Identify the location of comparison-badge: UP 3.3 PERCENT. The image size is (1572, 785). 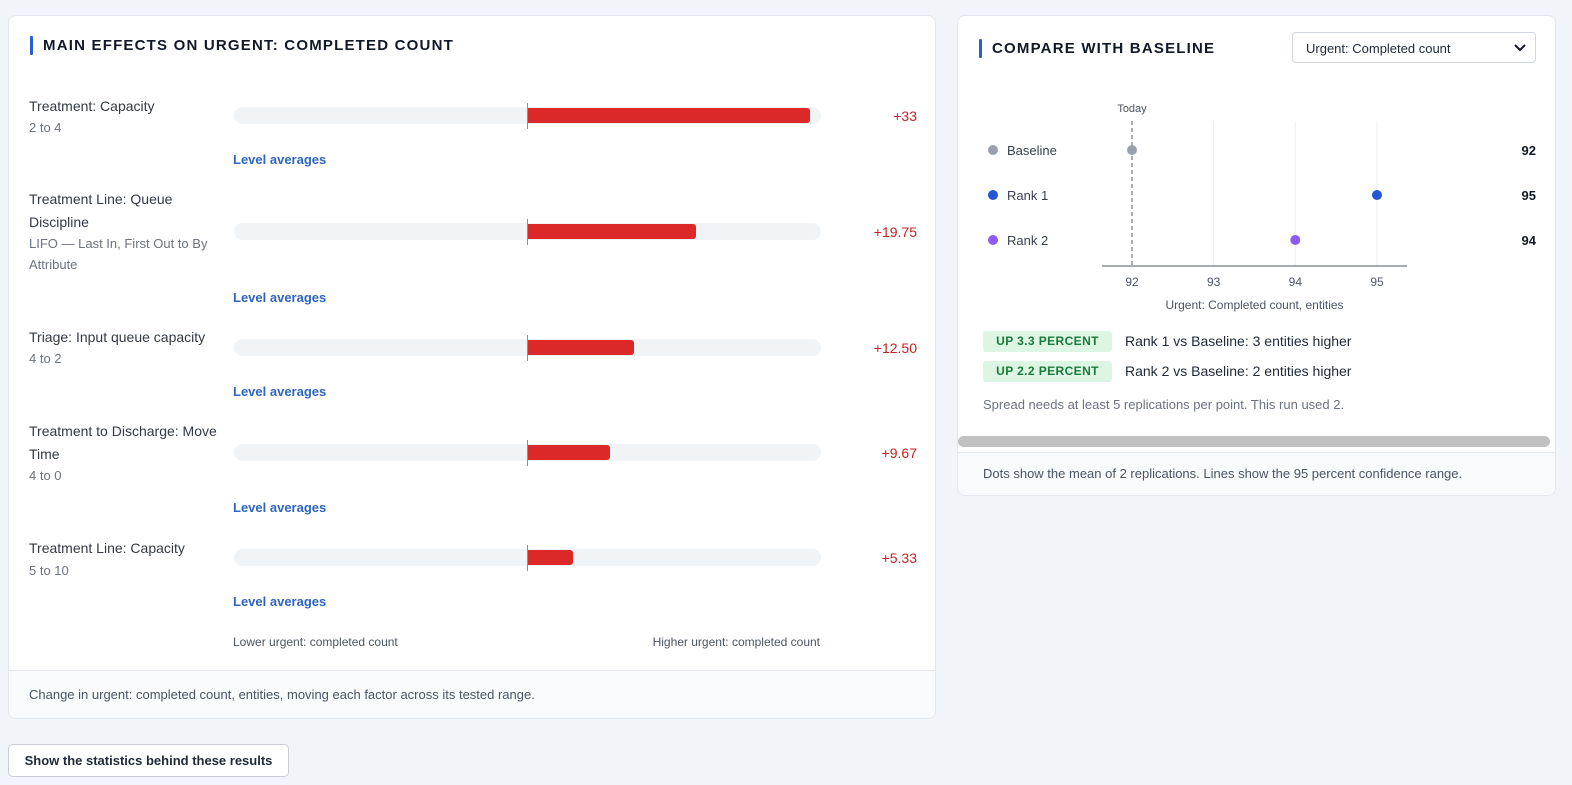
(1047, 341).